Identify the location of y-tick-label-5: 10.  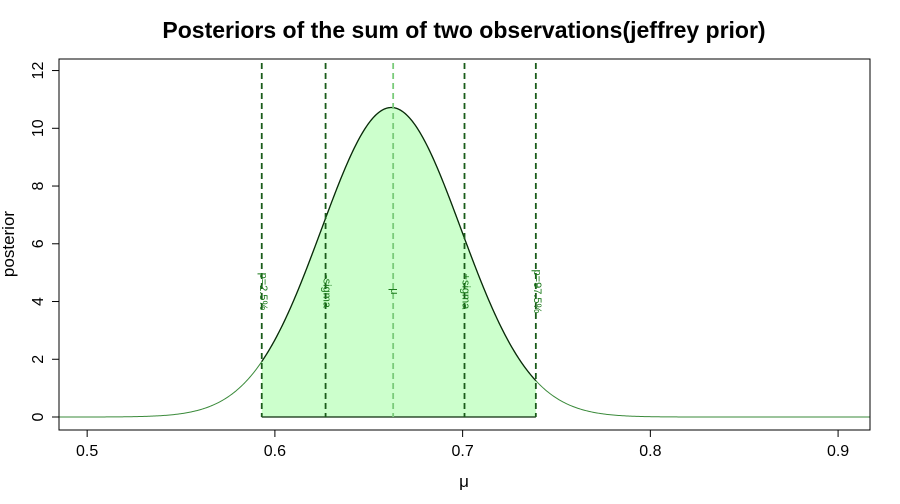
(38, 128).